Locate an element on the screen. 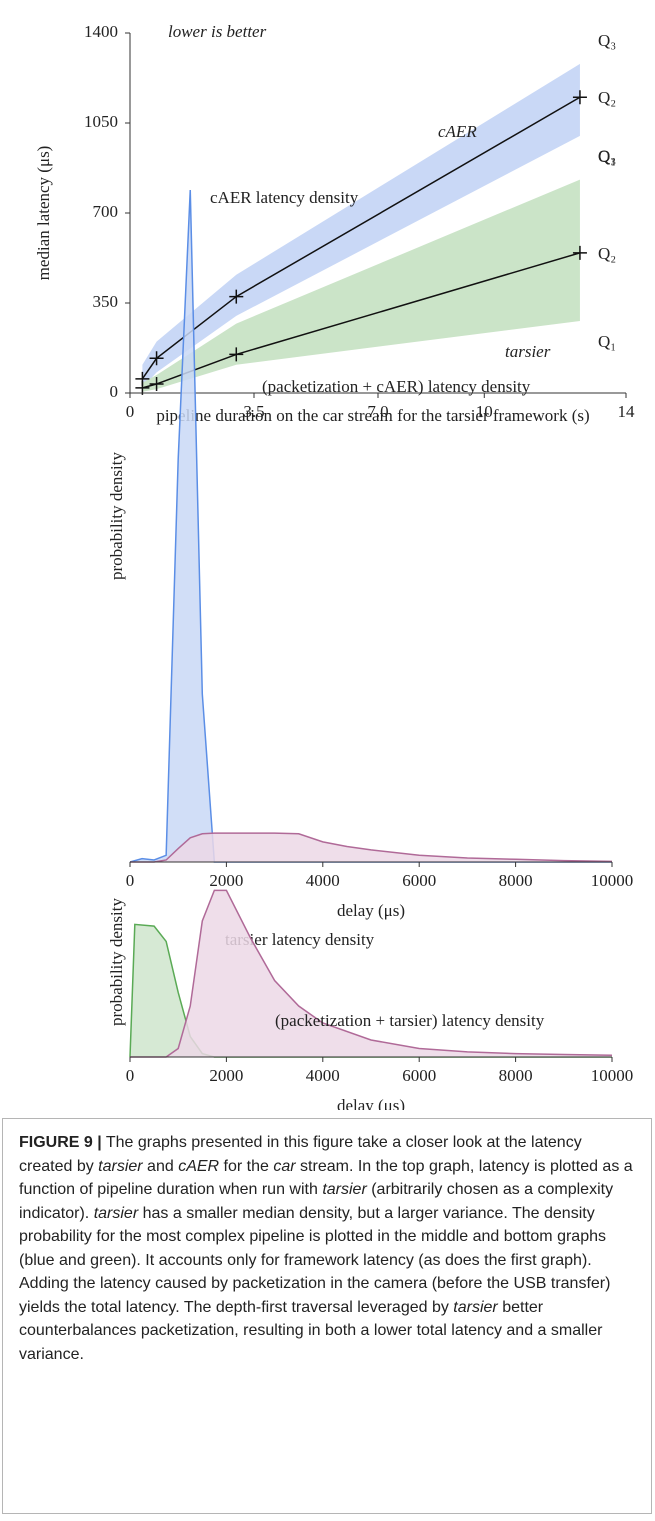 Image resolution: width=655 pixels, height=1521 pixels. y-tick-label: 1050 is located at coordinates (101, 121).